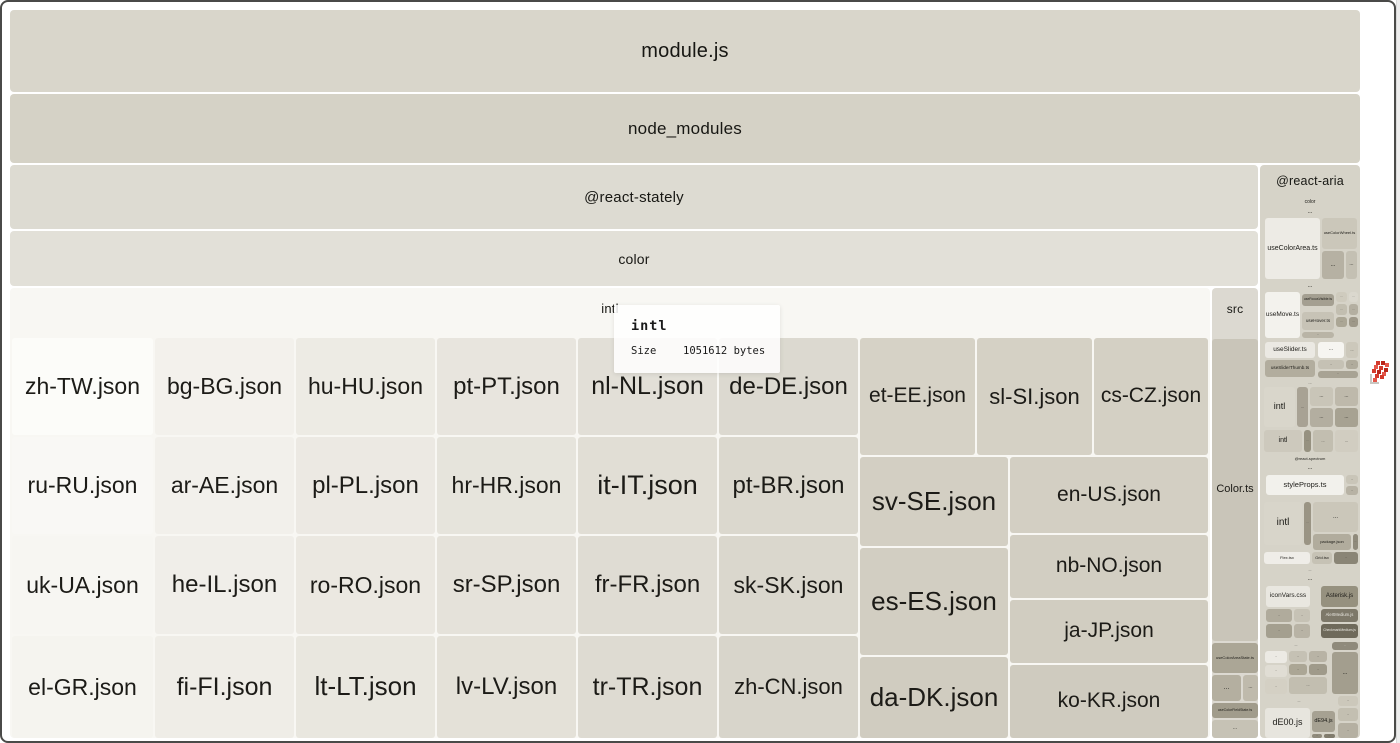  Describe the element at coordinates (1109, 566) in the screenshot. I see `treemap-cell-nb-no-json: nb-NO.json` at that location.